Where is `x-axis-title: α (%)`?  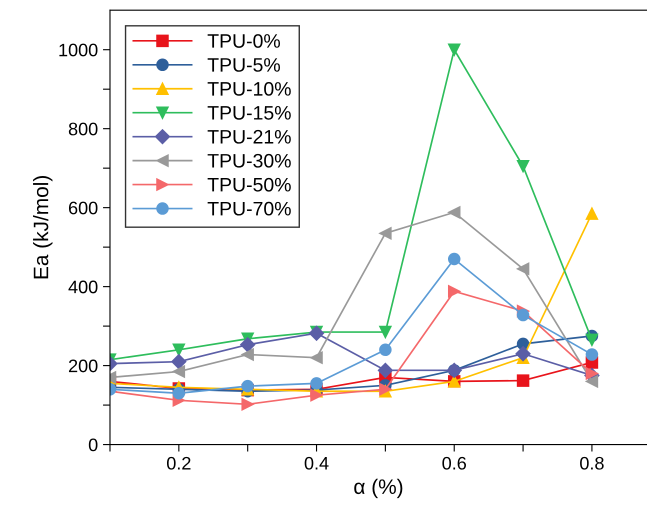 x-axis-title: α (%) is located at coordinates (378, 488).